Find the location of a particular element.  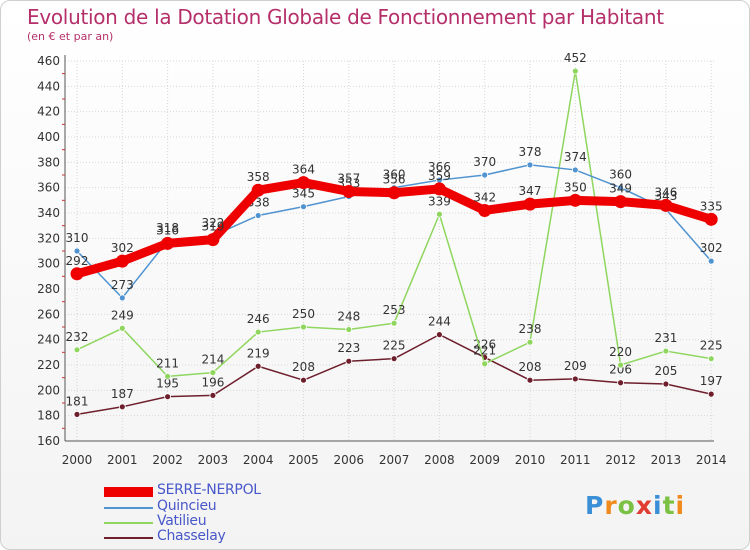

data-label-chasselay: 206 is located at coordinates (620, 370).